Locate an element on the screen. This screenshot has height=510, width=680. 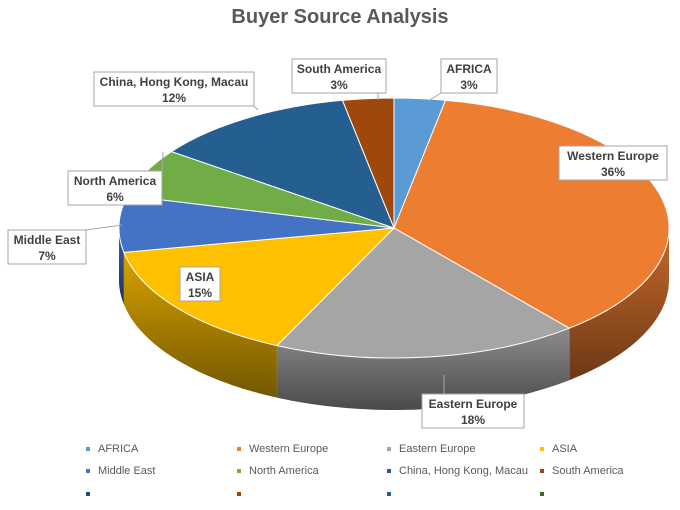
legend-label: ASIA is located at coordinates (565, 449).